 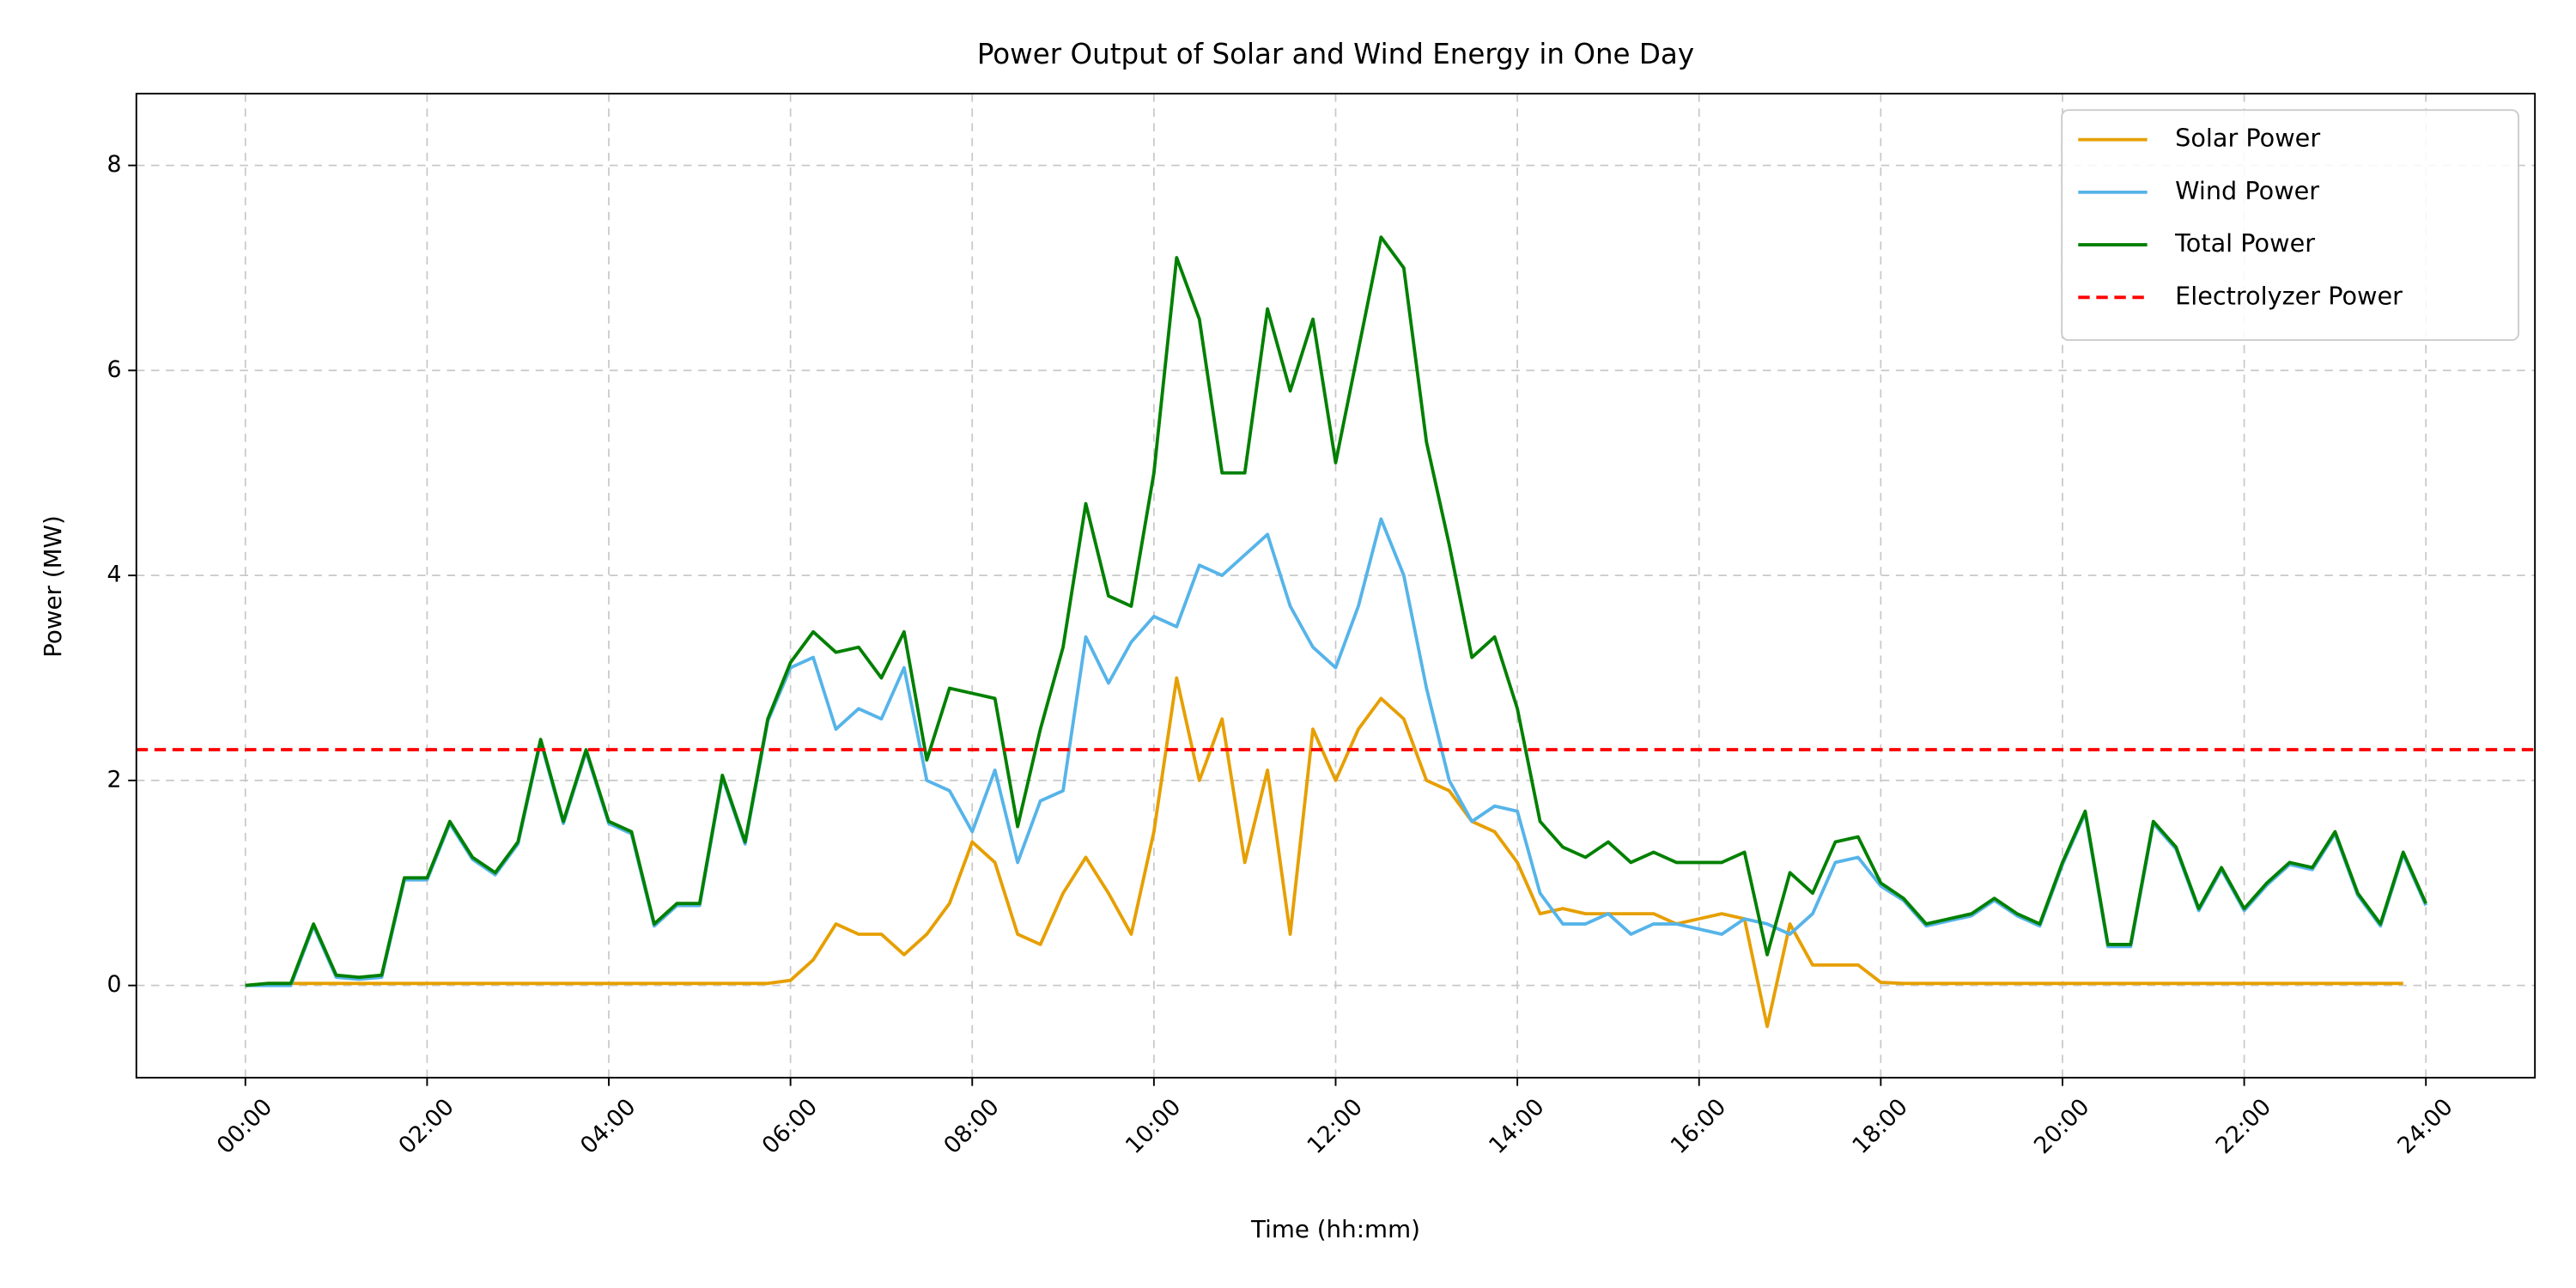 What do you see at coordinates (114, 984) in the screenshot?
I see `y-tick-label: 0` at bounding box center [114, 984].